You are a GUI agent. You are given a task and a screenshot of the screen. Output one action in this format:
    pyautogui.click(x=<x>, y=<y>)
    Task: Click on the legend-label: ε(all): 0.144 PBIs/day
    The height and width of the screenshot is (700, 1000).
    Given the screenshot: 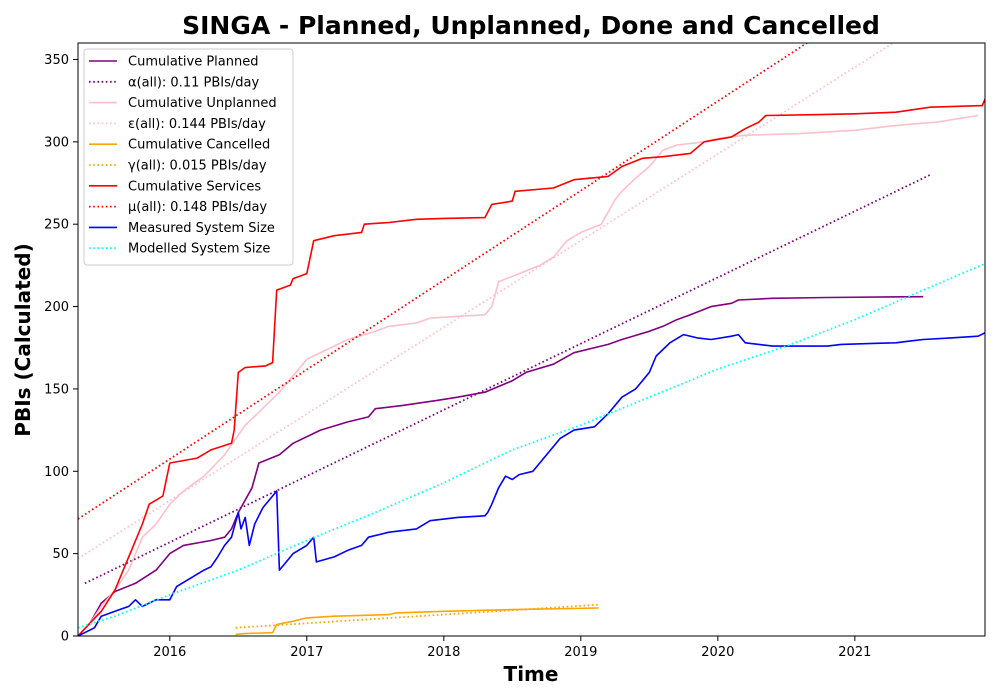 What is the action you would take?
    pyautogui.click(x=197, y=124)
    